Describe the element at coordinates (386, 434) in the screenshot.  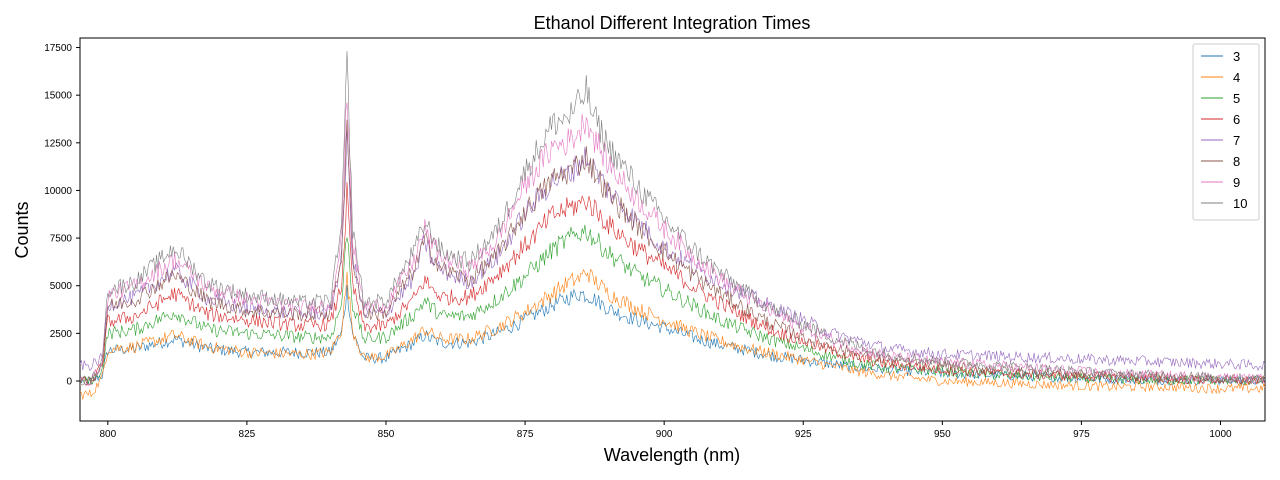
I see `x-tick-label: 850` at that location.